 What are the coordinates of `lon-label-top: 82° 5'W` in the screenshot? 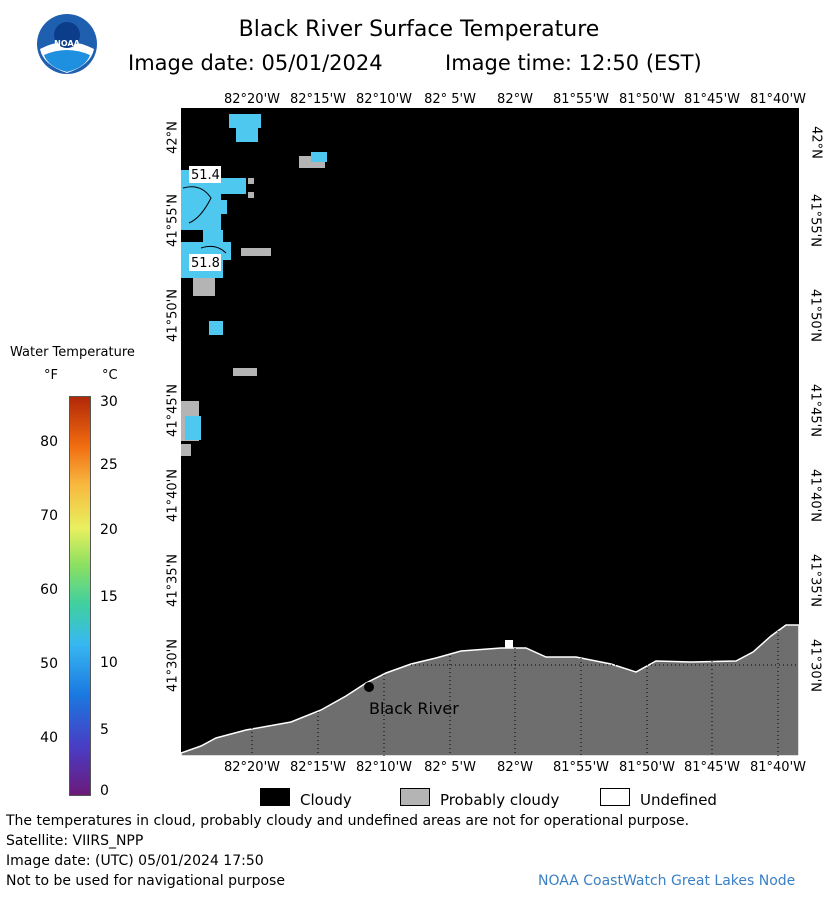 It's located at (450, 99).